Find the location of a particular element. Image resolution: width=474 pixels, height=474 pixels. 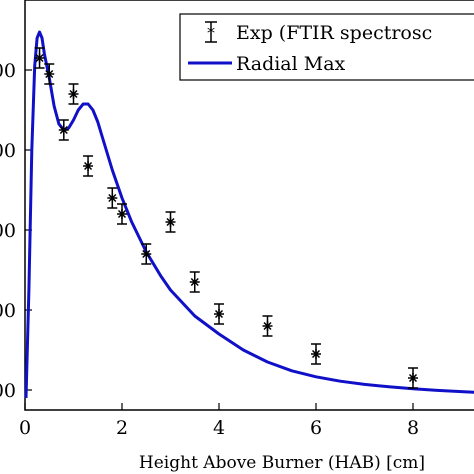

legend-box is located at coordinates (326, 47).